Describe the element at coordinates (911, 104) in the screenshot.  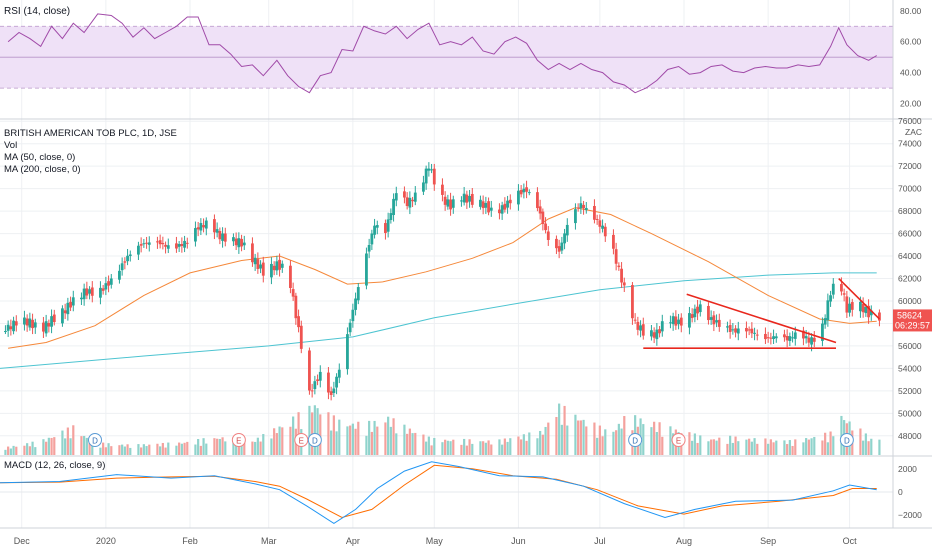
I see `rsi-tick-label: 20.00` at that location.